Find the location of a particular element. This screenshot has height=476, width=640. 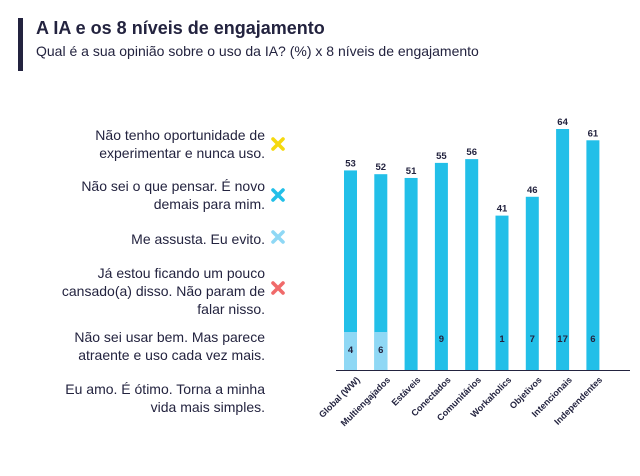

legend-label-line: vida mais simples. is located at coordinates (207, 407).